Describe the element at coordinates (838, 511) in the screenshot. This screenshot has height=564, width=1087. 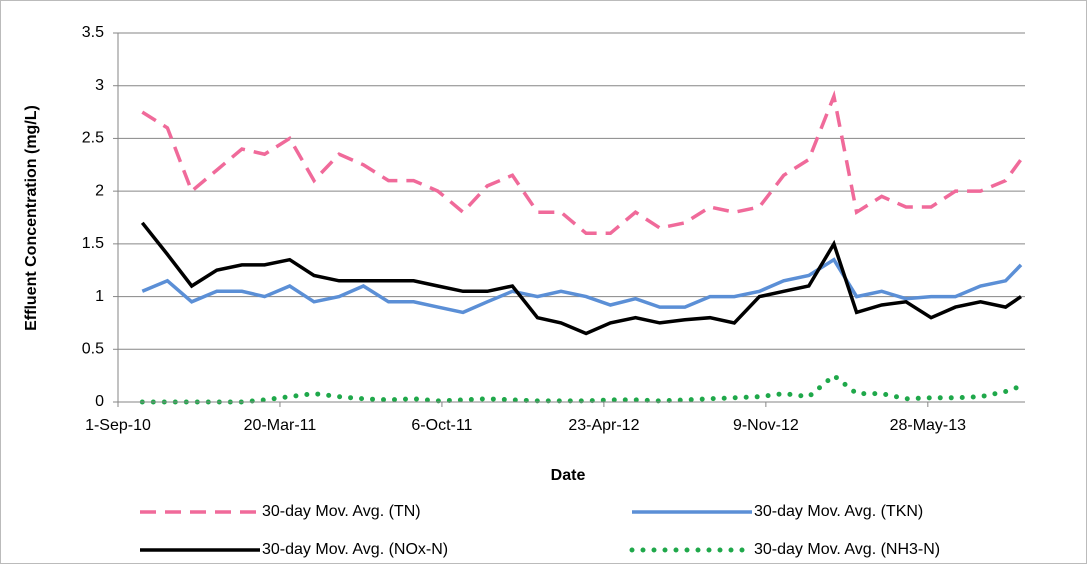
I see `legend-label: 30-day Mov. Avg. (TKN)` at that location.